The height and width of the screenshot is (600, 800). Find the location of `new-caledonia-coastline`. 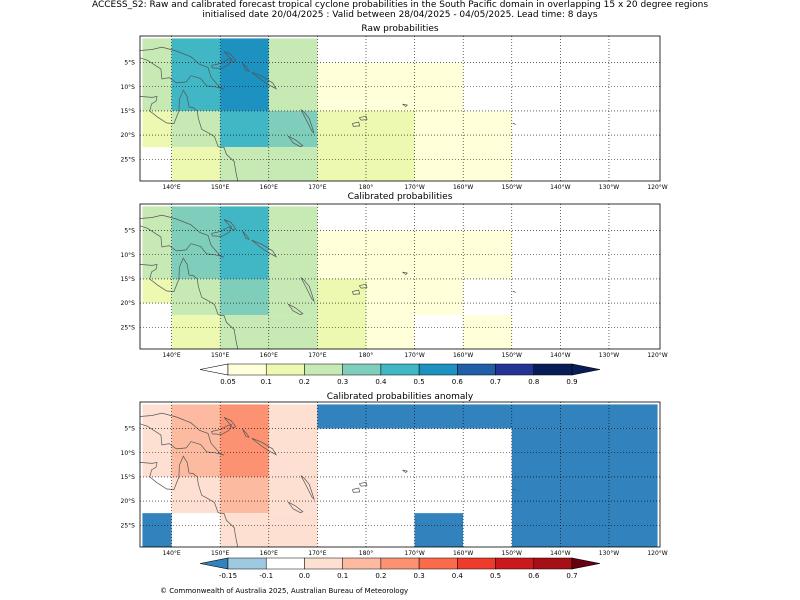

new-caledonia-coastline is located at coordinates (295, 309).